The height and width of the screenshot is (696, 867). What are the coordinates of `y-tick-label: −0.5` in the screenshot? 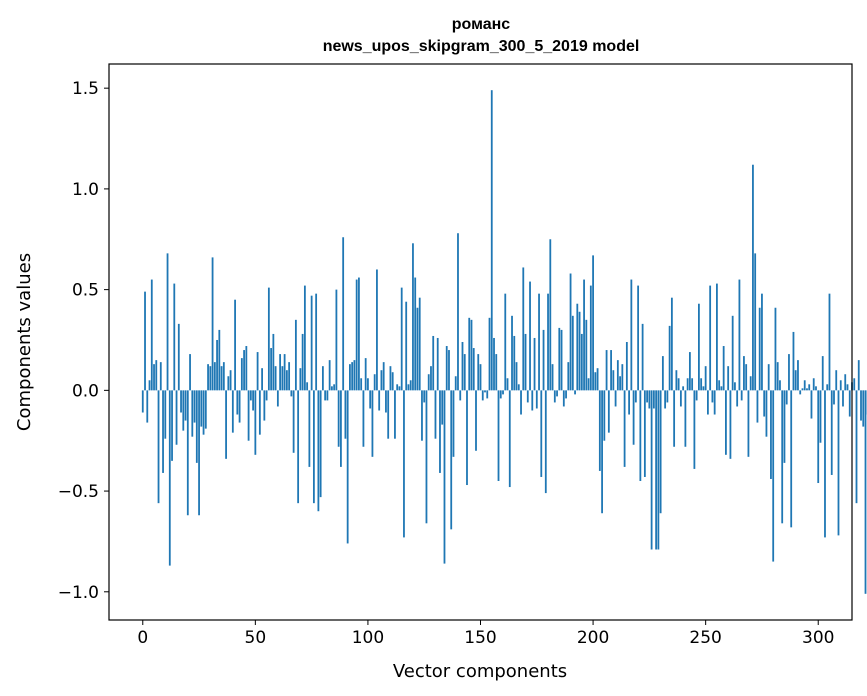 It's located at (78, 492).